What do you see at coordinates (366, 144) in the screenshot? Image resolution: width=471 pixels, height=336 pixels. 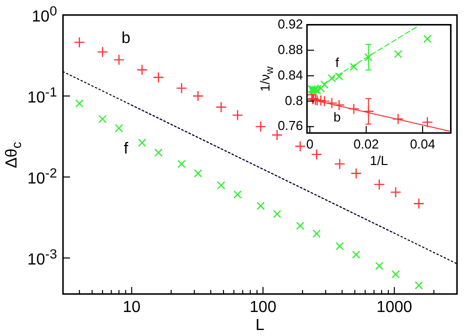 I see `x-tick-label: 0.02` at bounding box center [366, 144].